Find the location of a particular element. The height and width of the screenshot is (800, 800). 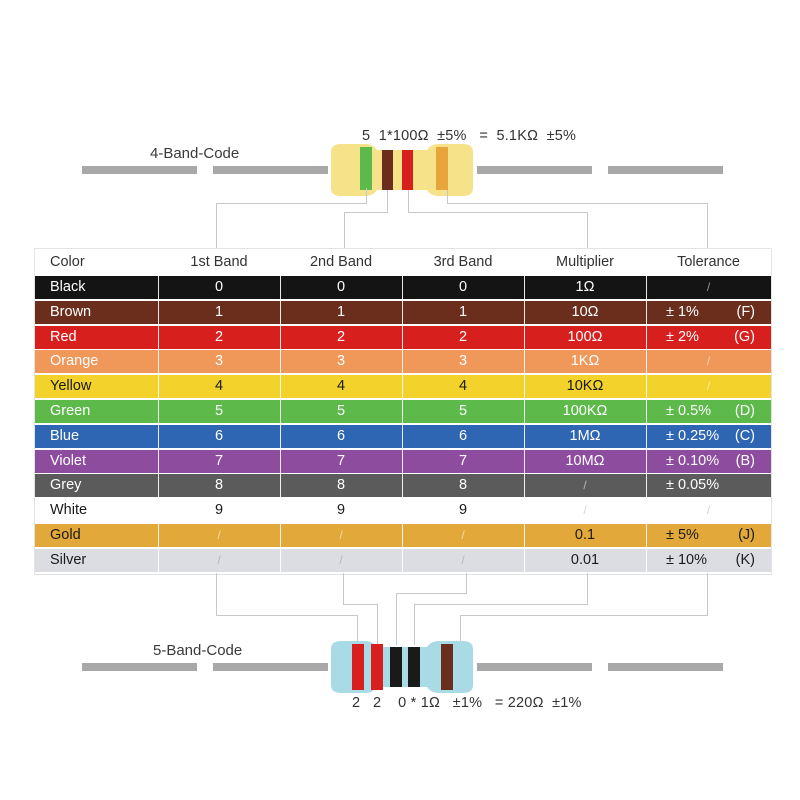

multiplier-value: 100KΩ is located at coordinates (585, 411).